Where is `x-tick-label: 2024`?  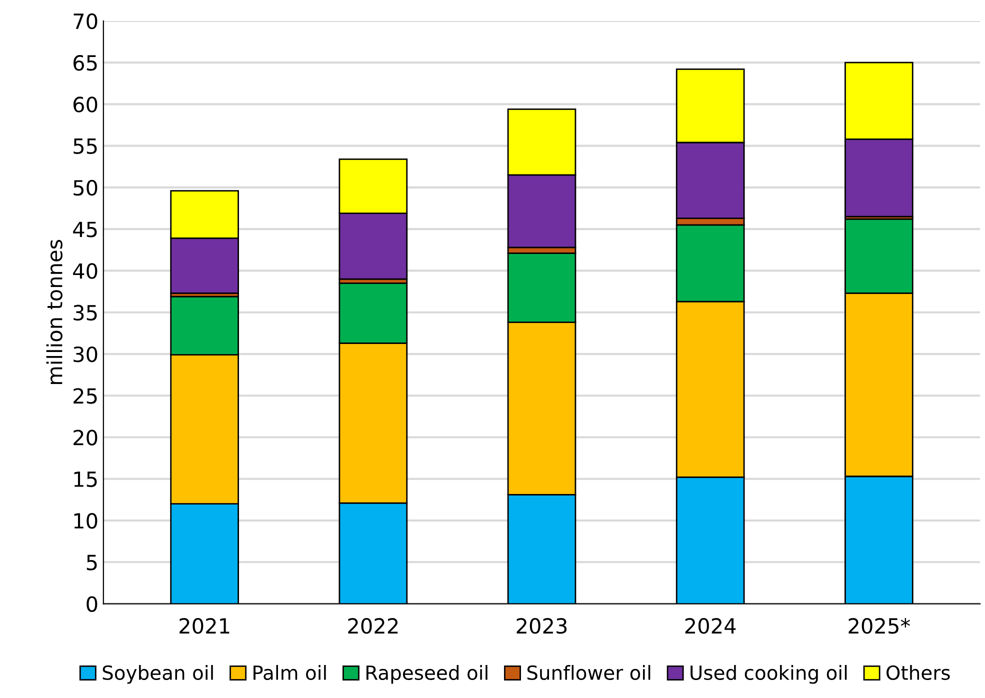
x-tick-label: 2024 is located at coordinates (710, 626).